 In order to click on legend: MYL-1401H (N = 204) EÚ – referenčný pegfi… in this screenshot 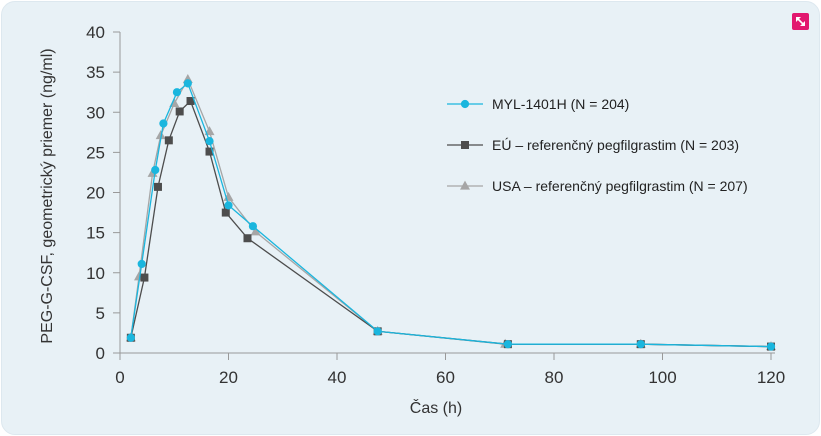, I will do `click(597, 145)`.